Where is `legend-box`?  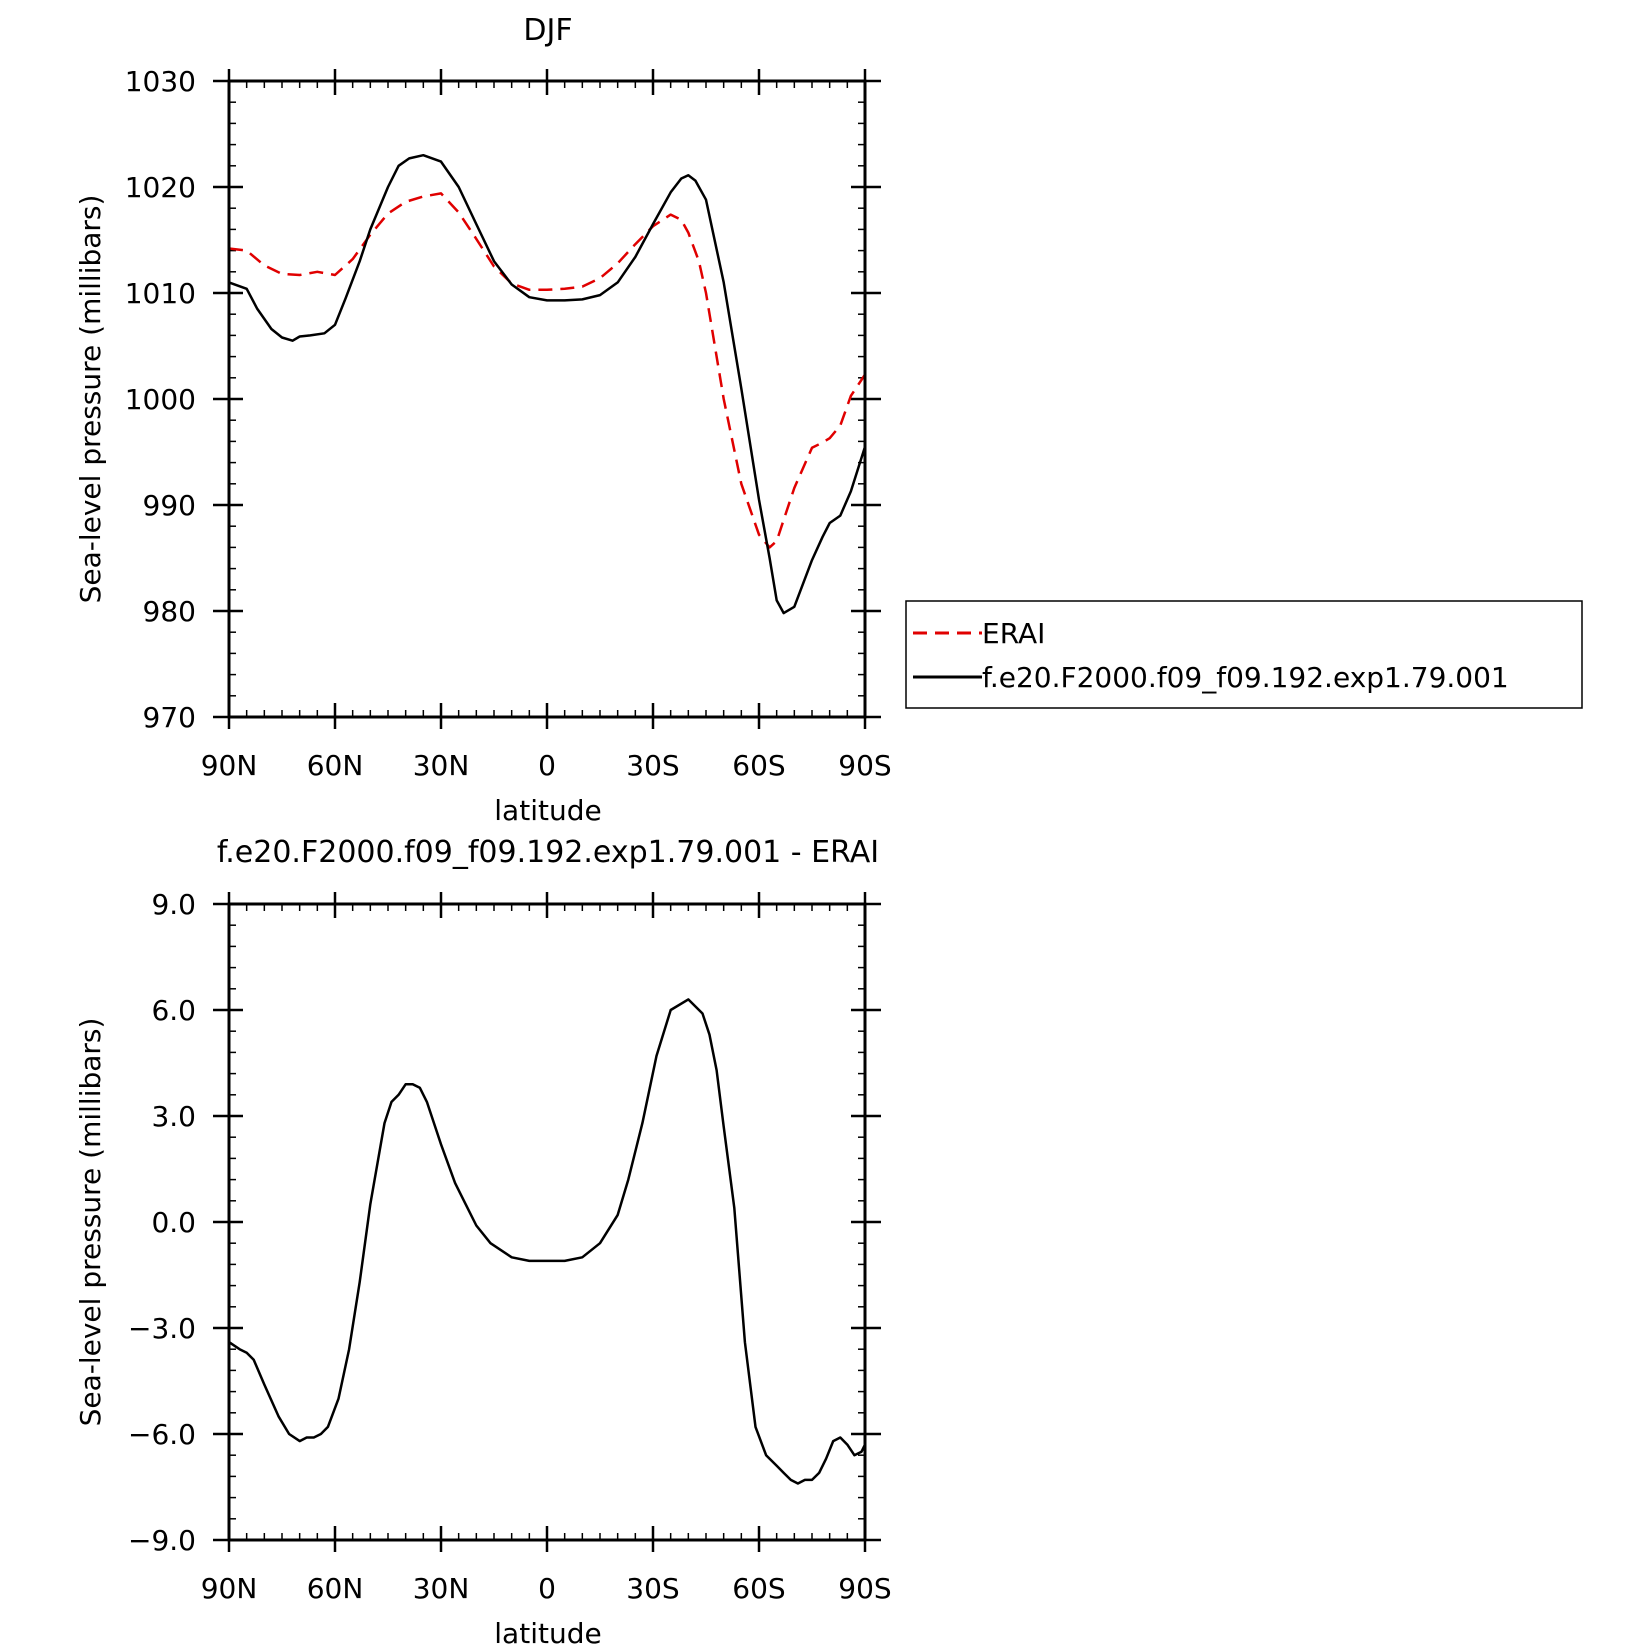 legend-box is located at coordinates (1244, 654).